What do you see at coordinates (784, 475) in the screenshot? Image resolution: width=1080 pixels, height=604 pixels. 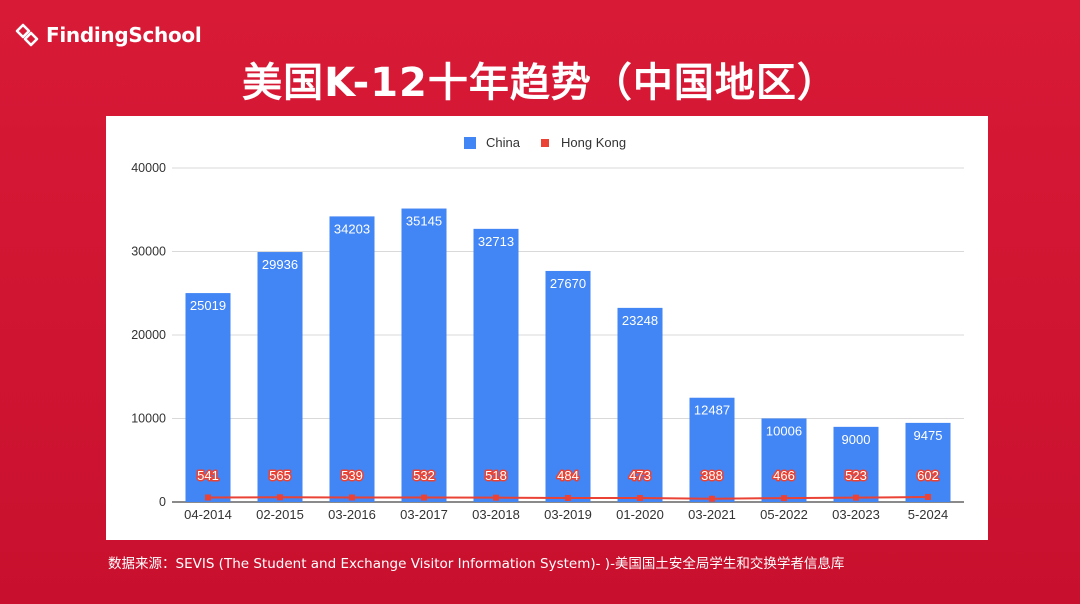 I see `hong-kong-data-label: 466` at bounding box center [784, 475].